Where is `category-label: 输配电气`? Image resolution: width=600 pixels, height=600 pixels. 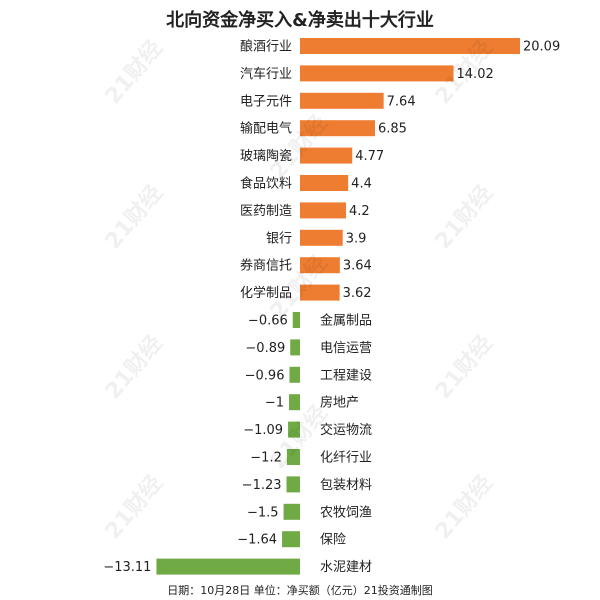
category-label: 输配电气 is located at coordinates (266, 129).